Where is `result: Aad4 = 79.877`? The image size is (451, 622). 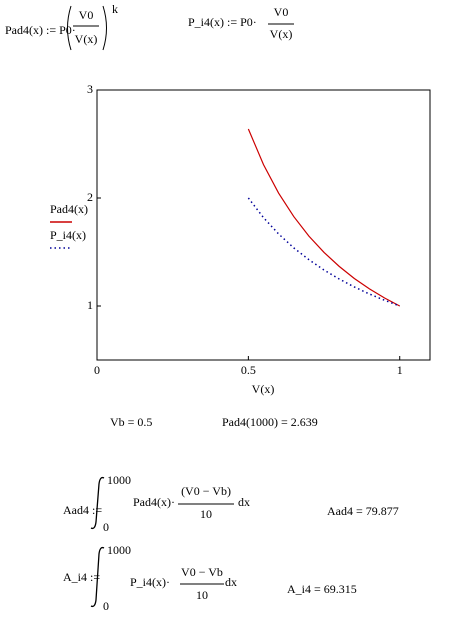 result: Aad4 = 79.877 is located at coordinates (363, 511).